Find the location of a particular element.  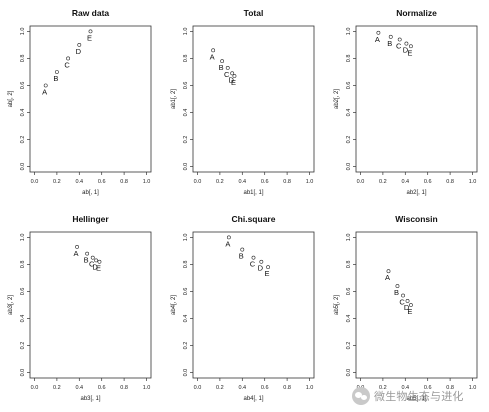

x-axis-label: ab1[, 1] is located at coordinates (253, 193).